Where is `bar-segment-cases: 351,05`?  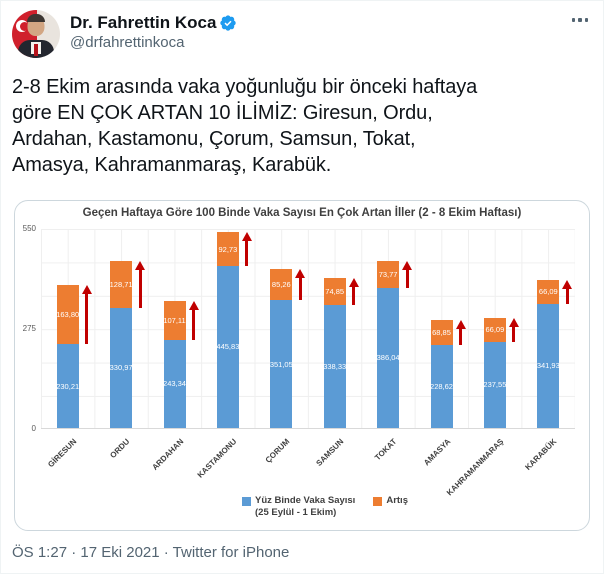
bar-segment-cases: 351,05 is located at coordinates (281, 364).